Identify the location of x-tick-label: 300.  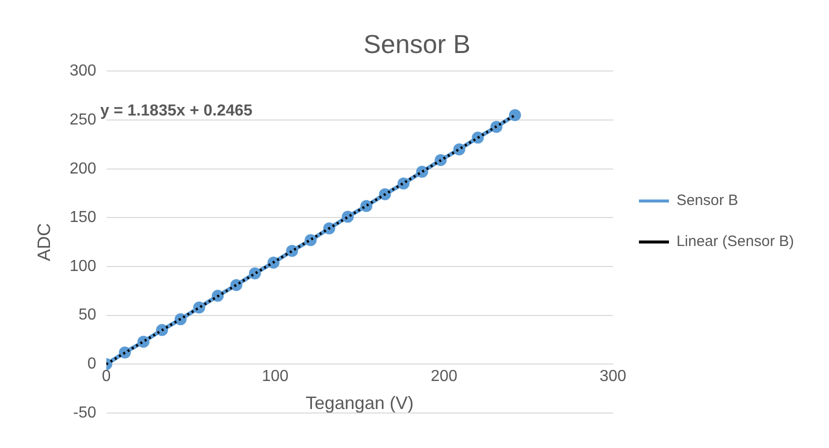
(613, 377).